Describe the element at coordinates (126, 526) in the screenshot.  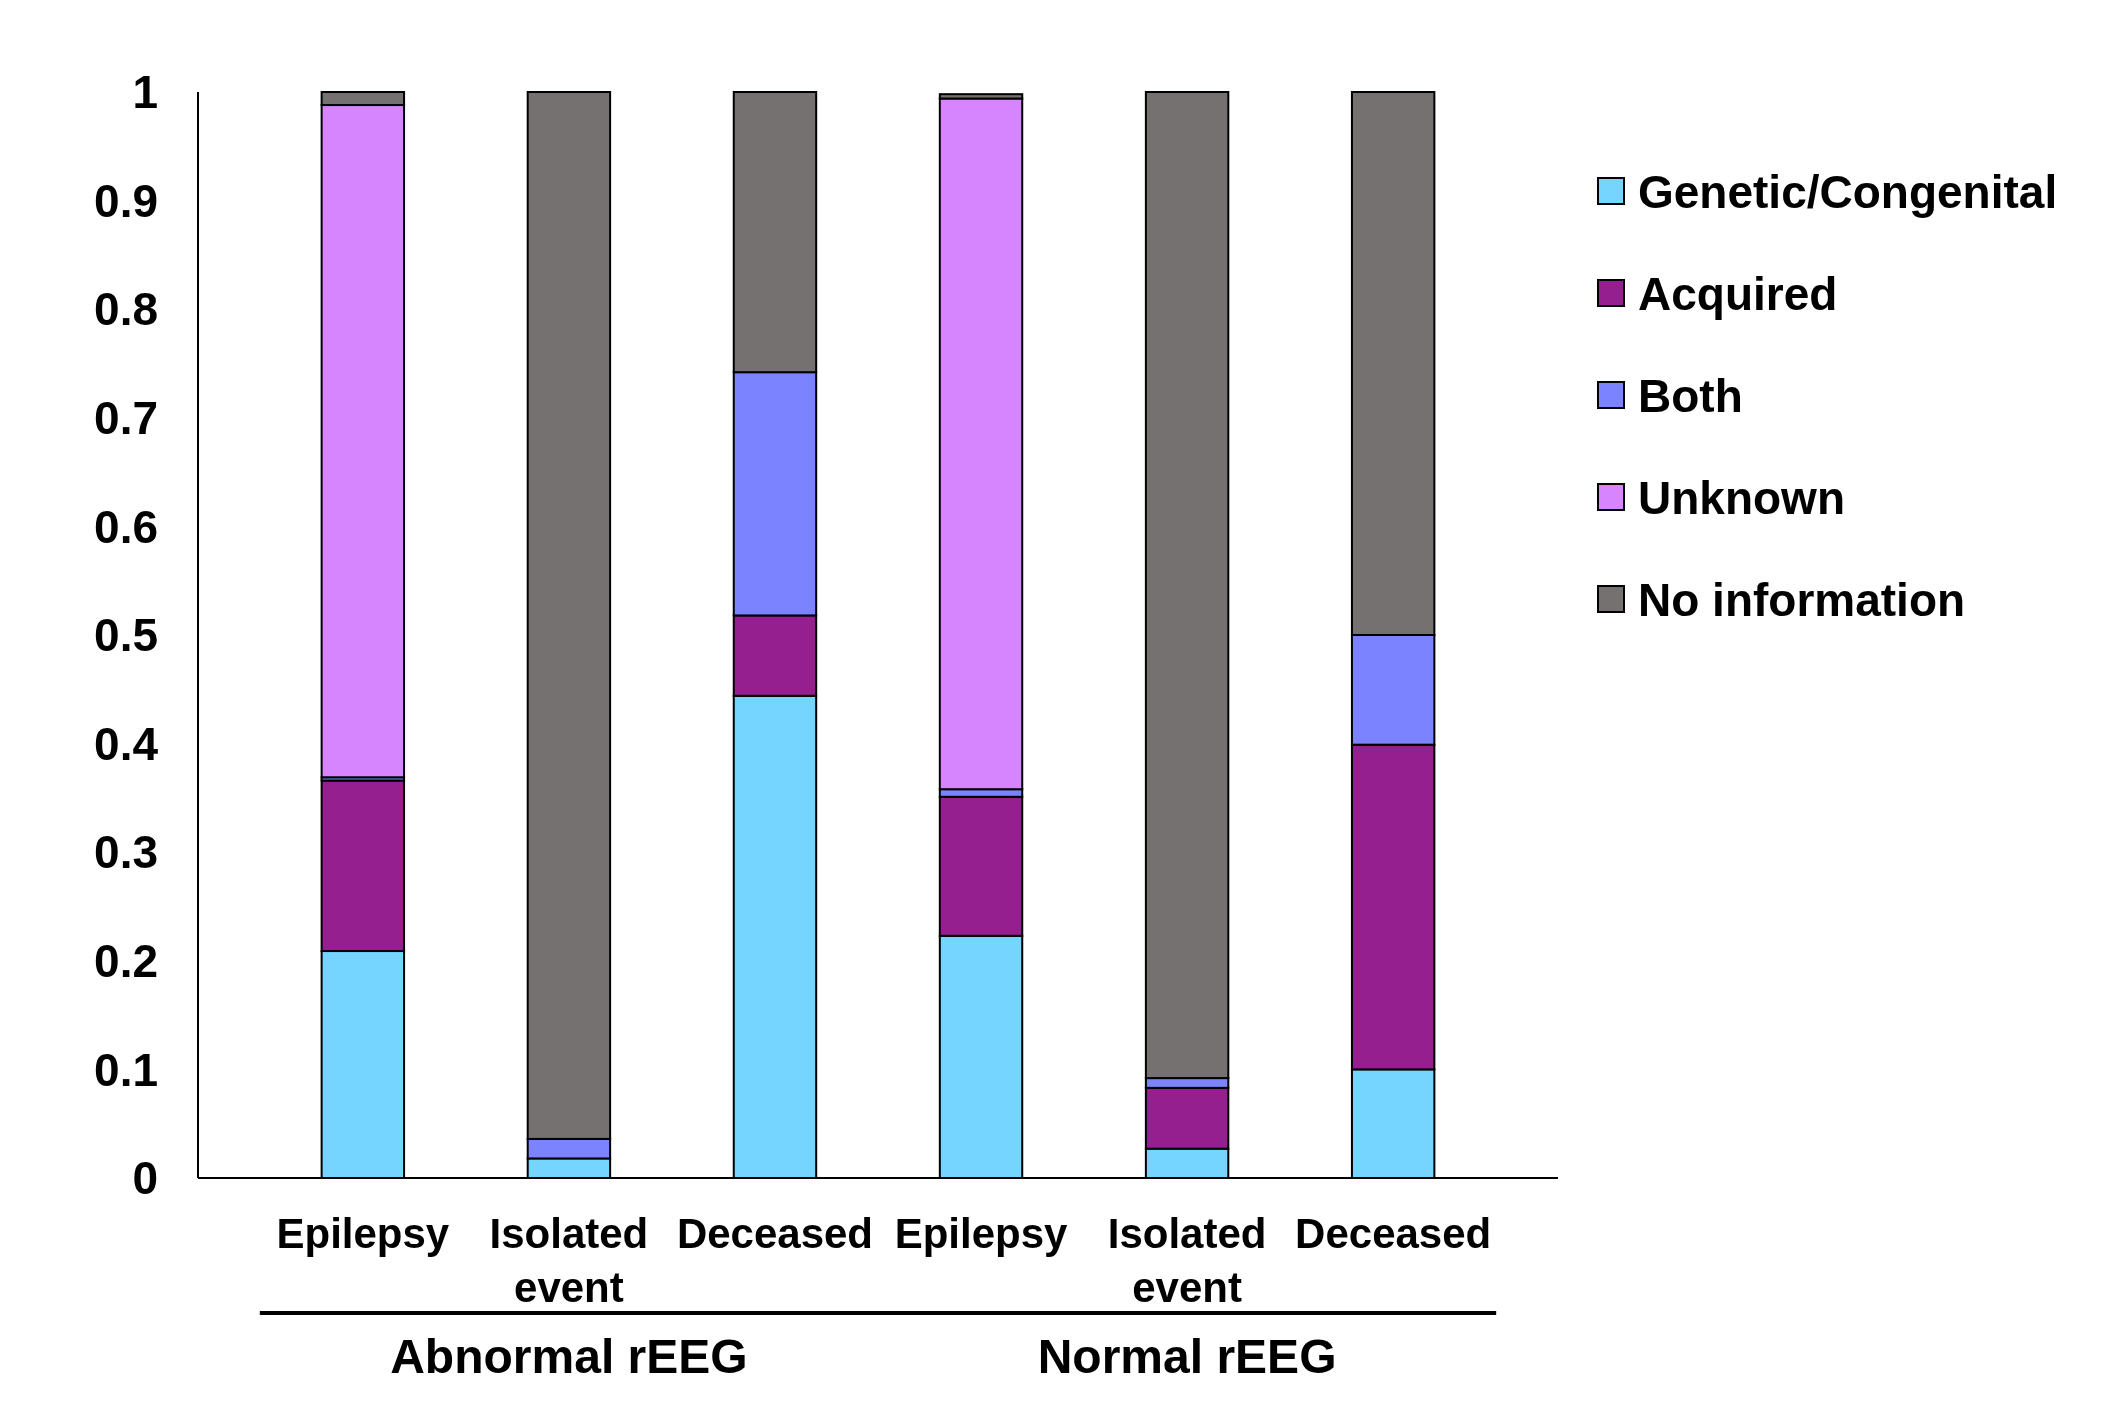
I see `y-tick-label: 0.6` at that location.